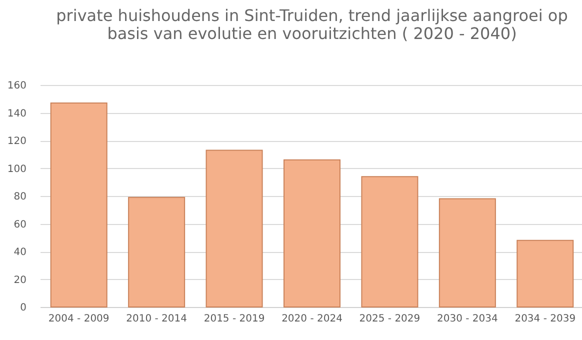  I want to click on x-tick-label: 2010 - 2014, so click(157, 319).